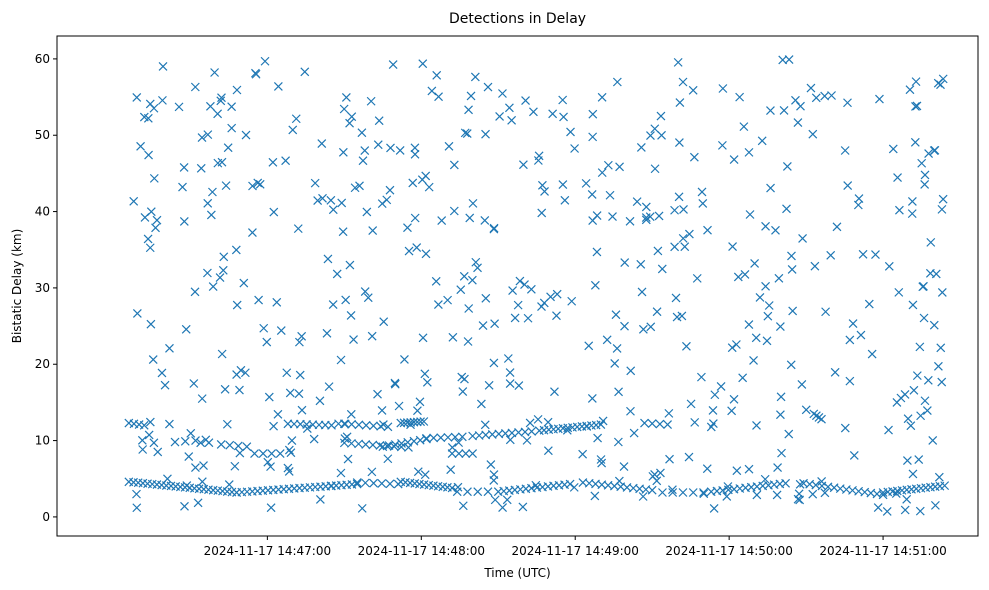  I want to click on x-tick-label: 2024-11-17 14:47:00, so click(267, 551).